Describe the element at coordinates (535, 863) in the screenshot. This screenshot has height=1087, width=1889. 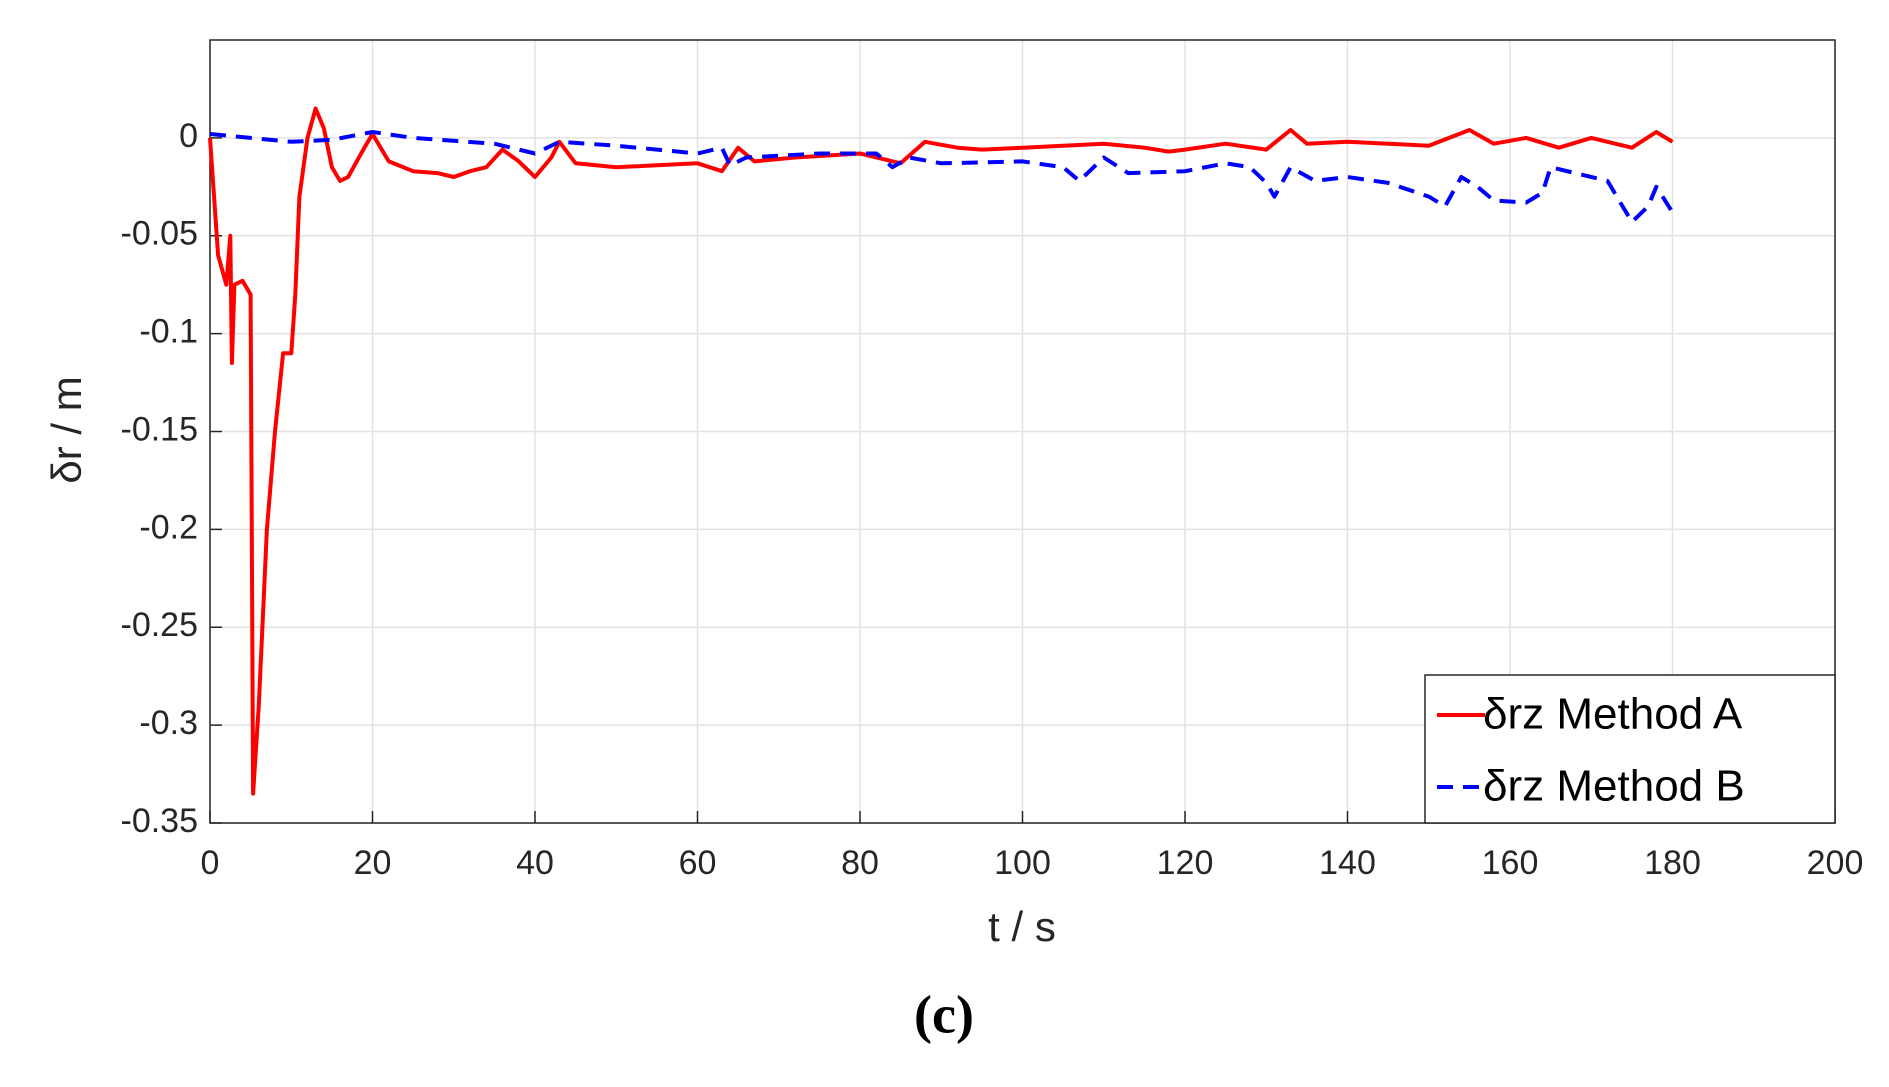
I see `x-tick-label: 40` at that location.